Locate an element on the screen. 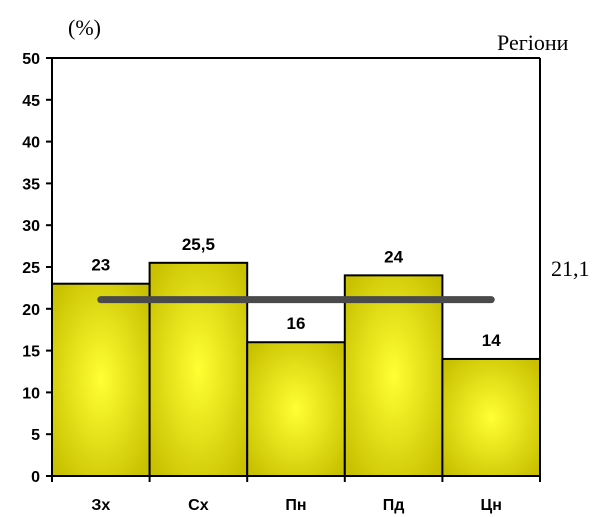  average-label: 21,1 is located at coordinates (570, 268).